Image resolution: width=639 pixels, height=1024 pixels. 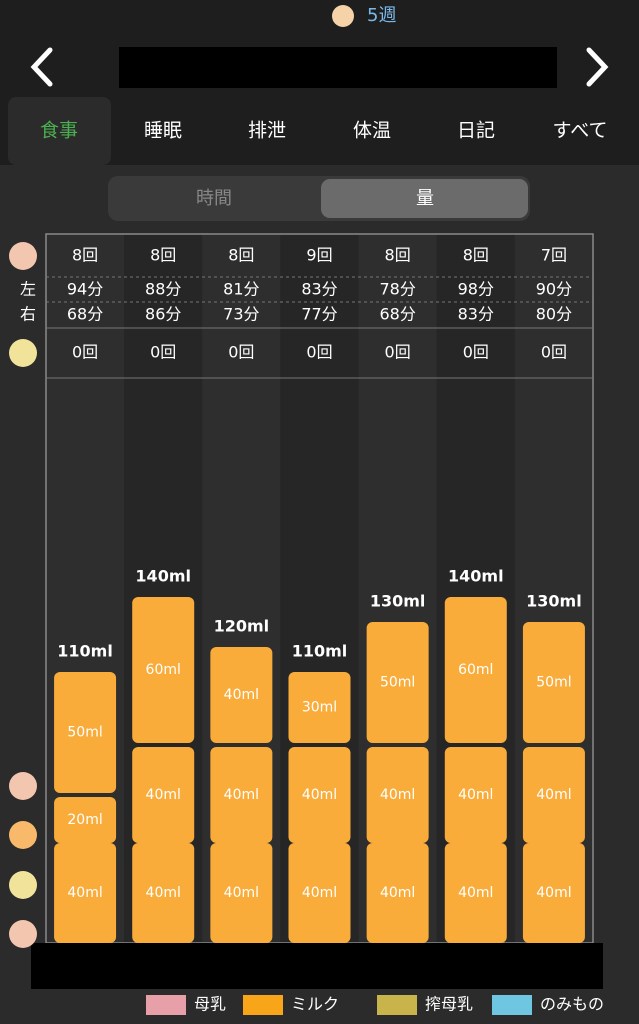 What do you see at coordinates (241, 314) in the screenshot?
I see `table-cell: 73分` at bounding box center [241, 314].